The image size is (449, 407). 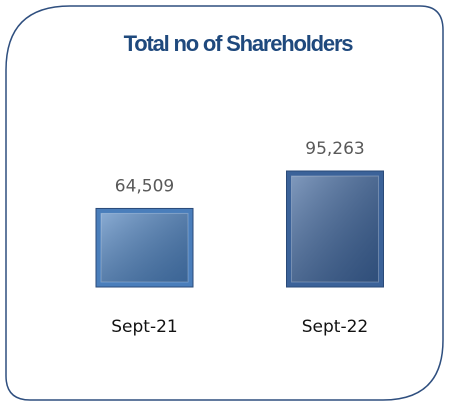 I want to click on x-tick-label: Sept-22, so click(x=335, y=327).